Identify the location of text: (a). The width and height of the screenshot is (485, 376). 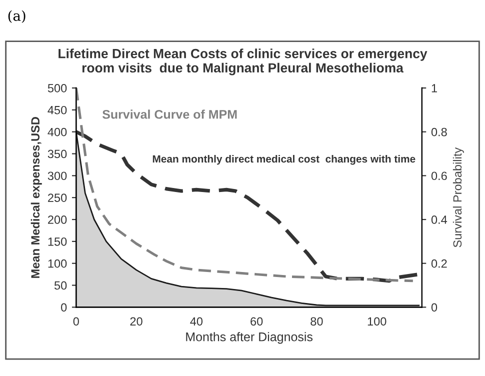
(17, 16).